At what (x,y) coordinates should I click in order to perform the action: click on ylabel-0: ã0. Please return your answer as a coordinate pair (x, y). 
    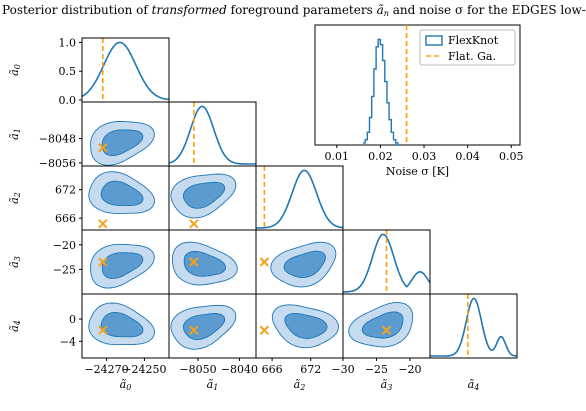
    Looking at the image, I should click on (15, 70).